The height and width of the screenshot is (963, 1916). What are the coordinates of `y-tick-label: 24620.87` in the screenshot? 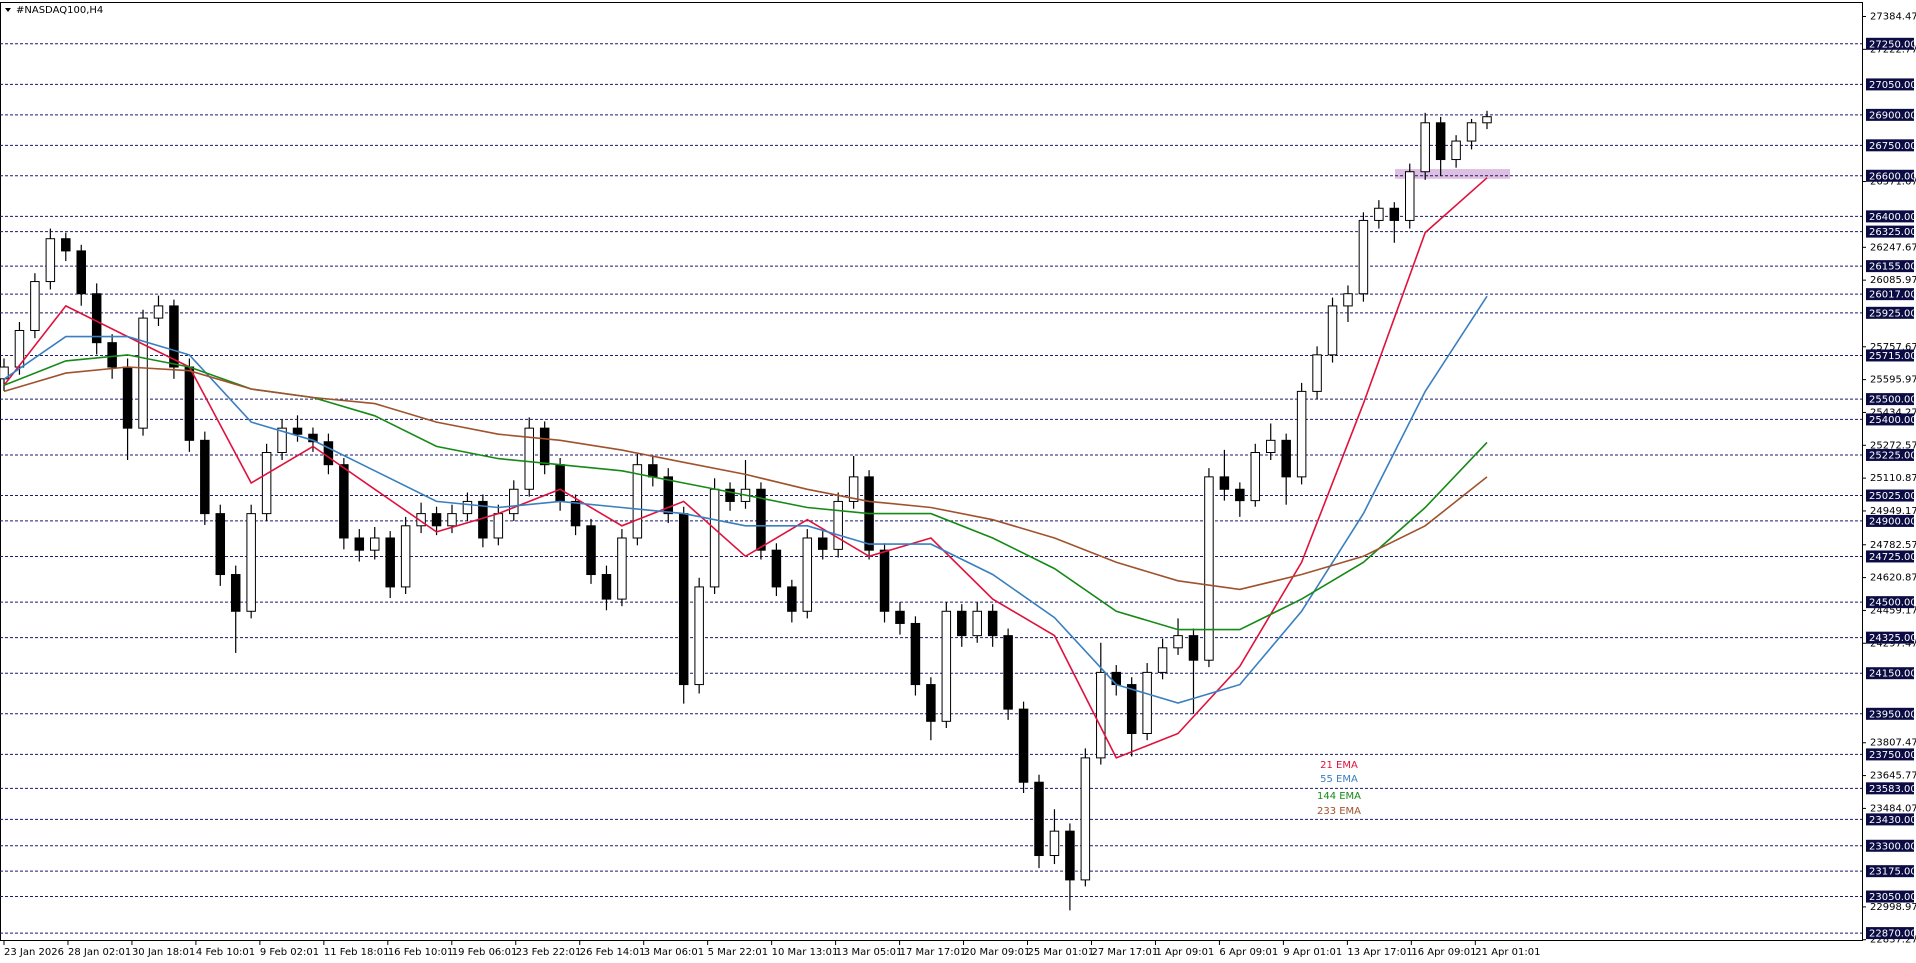 It's located at (1893, 578).